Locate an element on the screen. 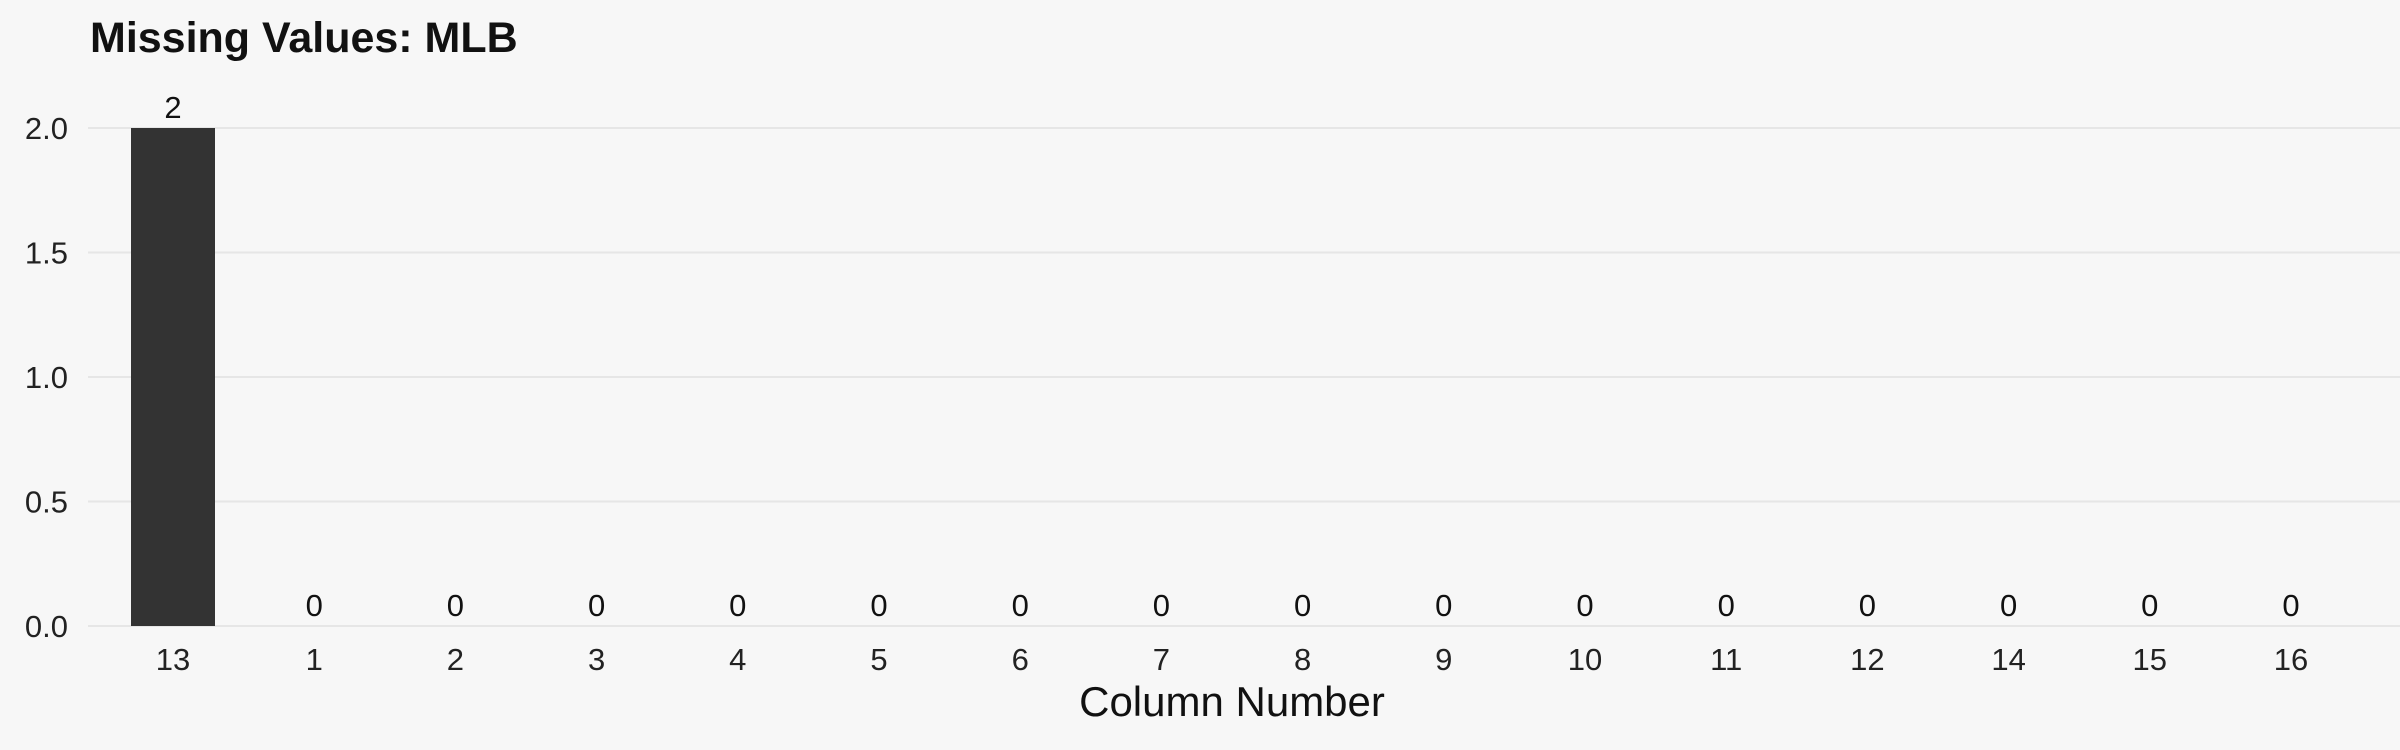 The image size is (2400, 750). x-tick-label: 15 is located at coordinates (2150, 659).